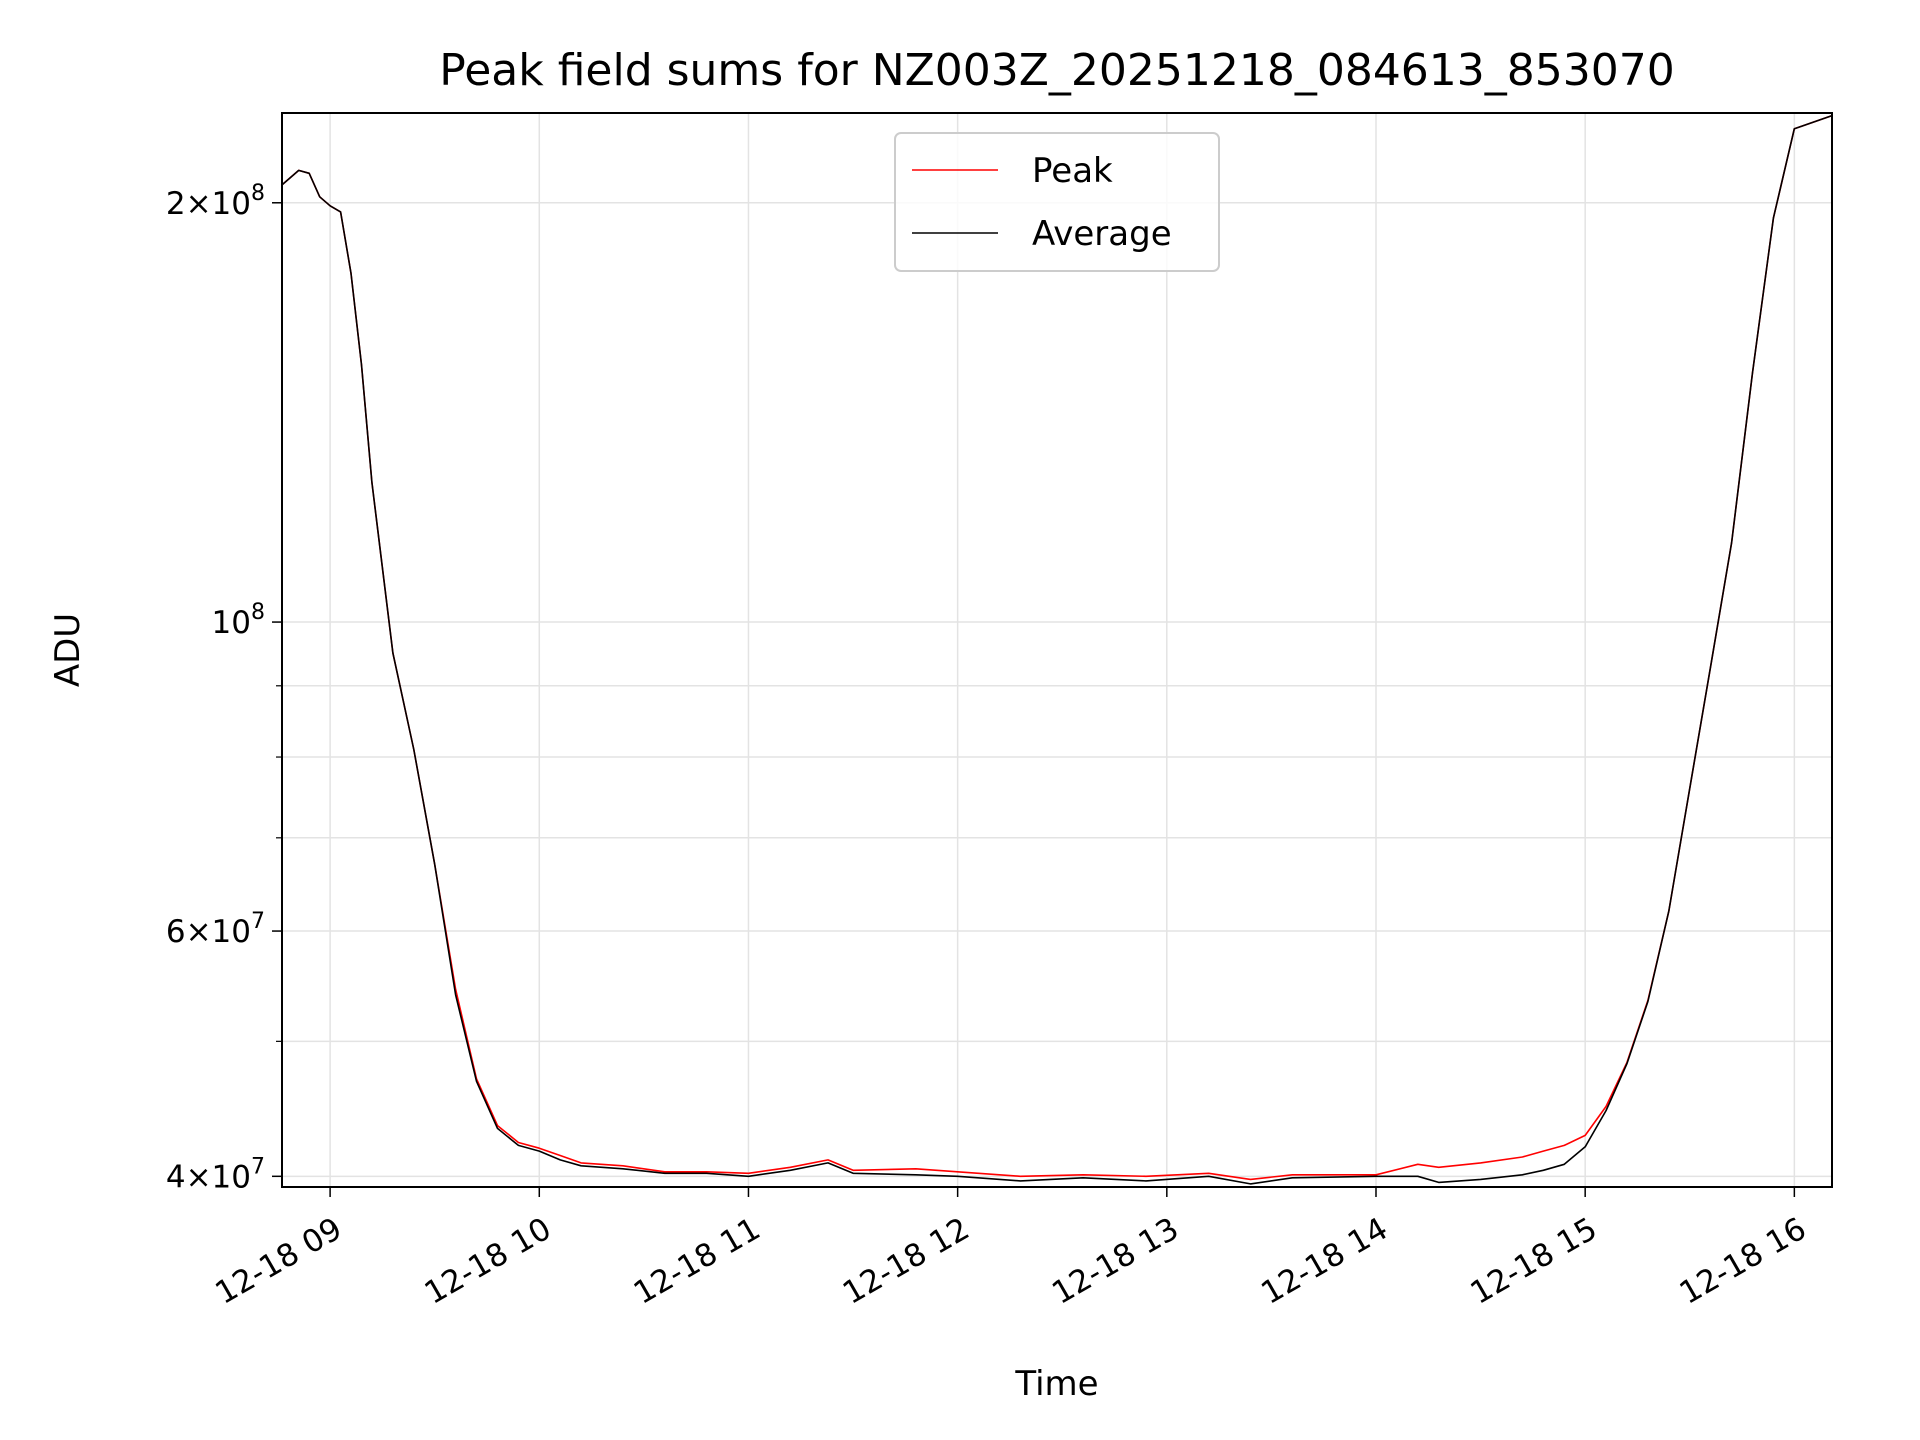 Image resolution: width=1920 pixels, height=1440 pixels. What do you see at coordinates (1056, 1384) in the screenshot?
I see `x-axis-label: Time` at bounding box center [1056, 1384].